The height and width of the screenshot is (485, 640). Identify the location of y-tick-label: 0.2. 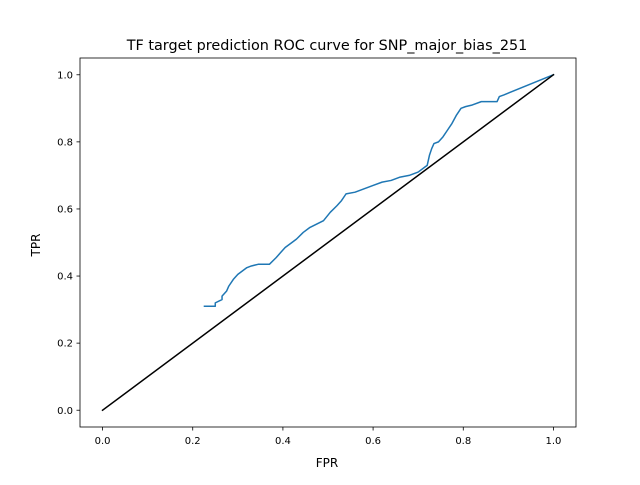
(65, 344).